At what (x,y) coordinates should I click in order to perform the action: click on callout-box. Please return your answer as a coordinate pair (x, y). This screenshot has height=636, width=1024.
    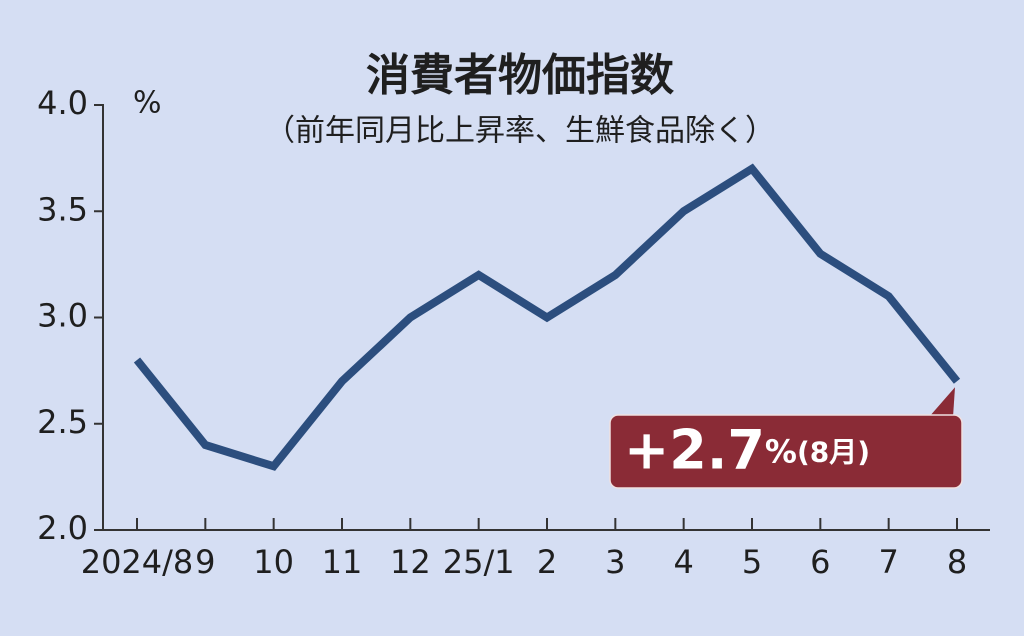
    Looking at the image, I should click on (786, 451).